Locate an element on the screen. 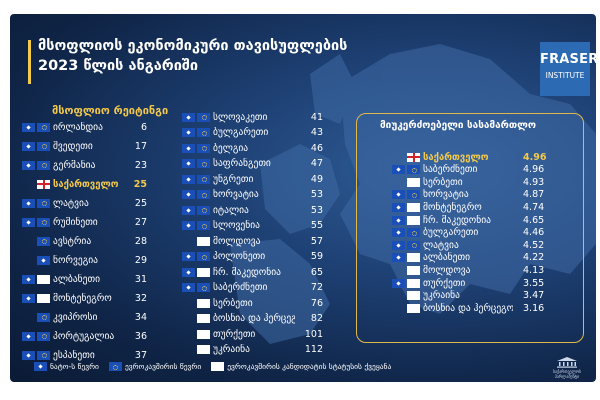  country-name: თურქეთი is located at coordinates (234, 334).